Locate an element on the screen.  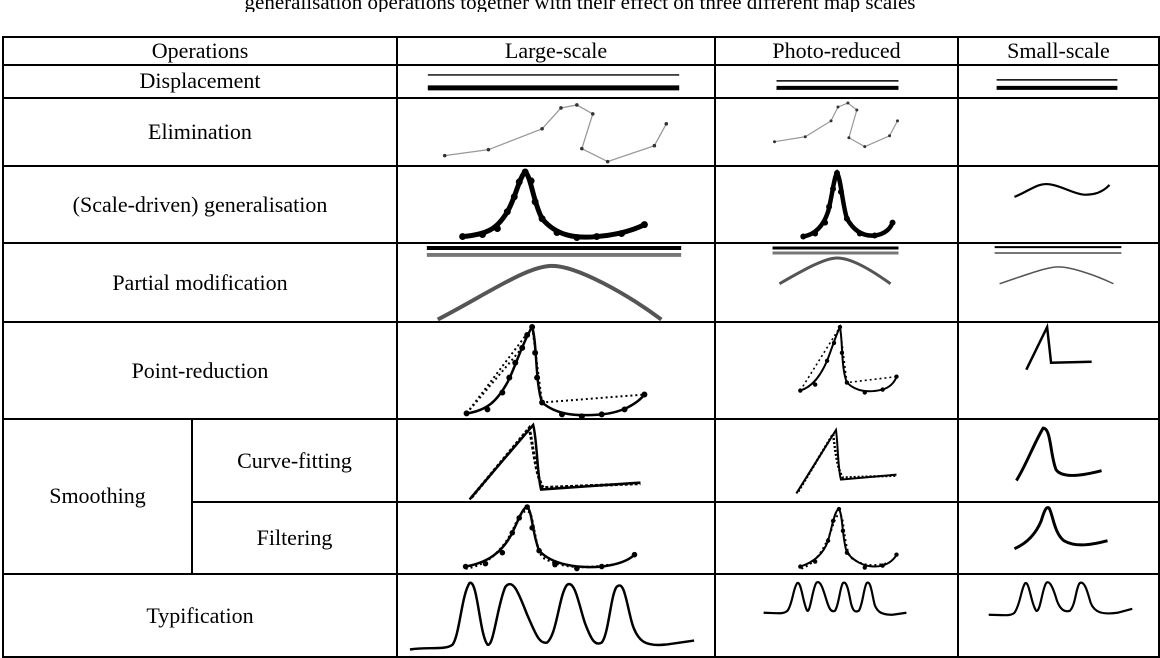
row-elimination: Elimination is located at coordinates (581, 132).